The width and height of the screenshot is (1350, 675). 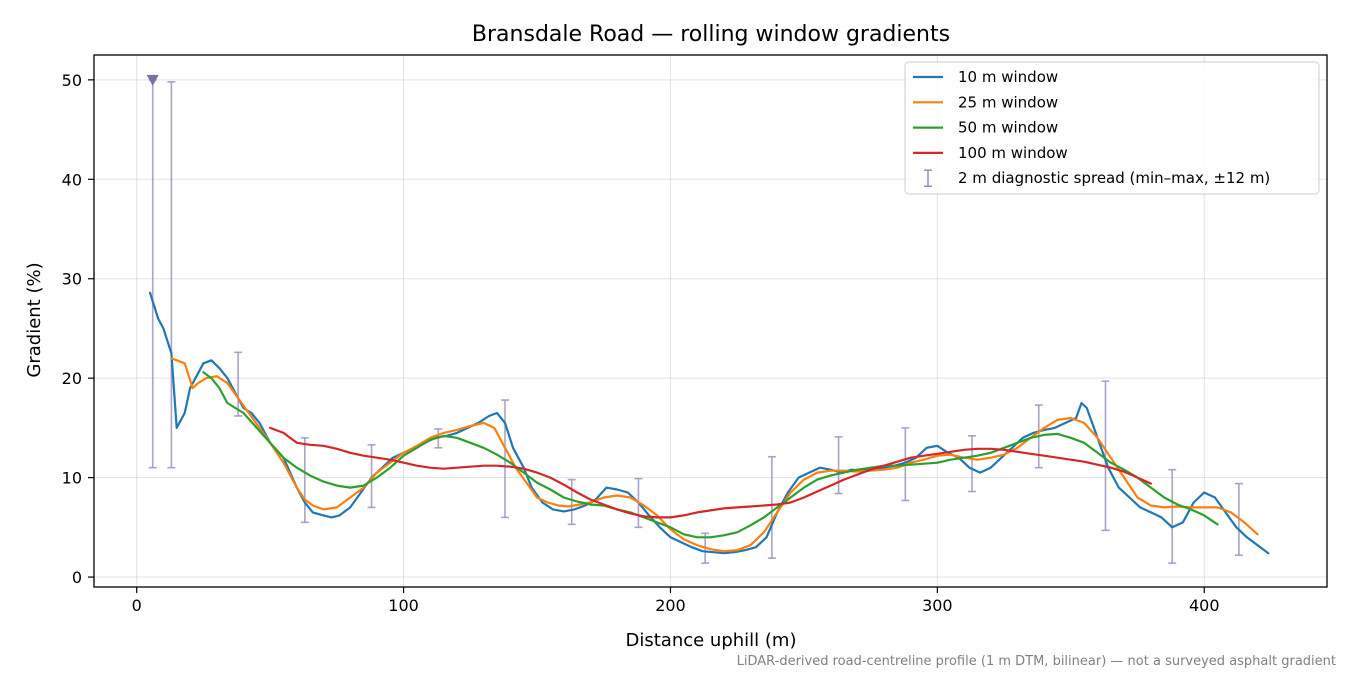 What do you see at coordinates (72, 478) in the screenshot?
I see `y-tick-label: 10` at bounding box center [72, 478].